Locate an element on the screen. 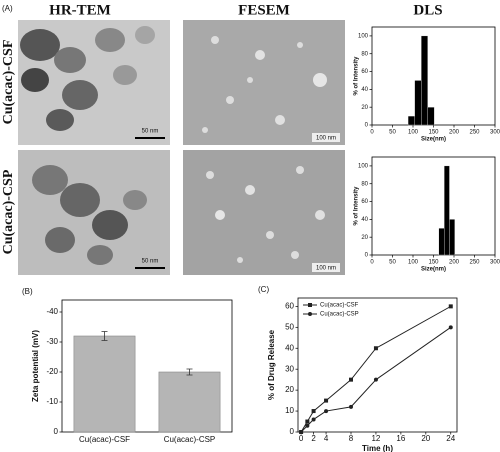 This screenshot has height=452, width=500. row-label: Cu(acac)-CSP is located at coordinates (8, 211).